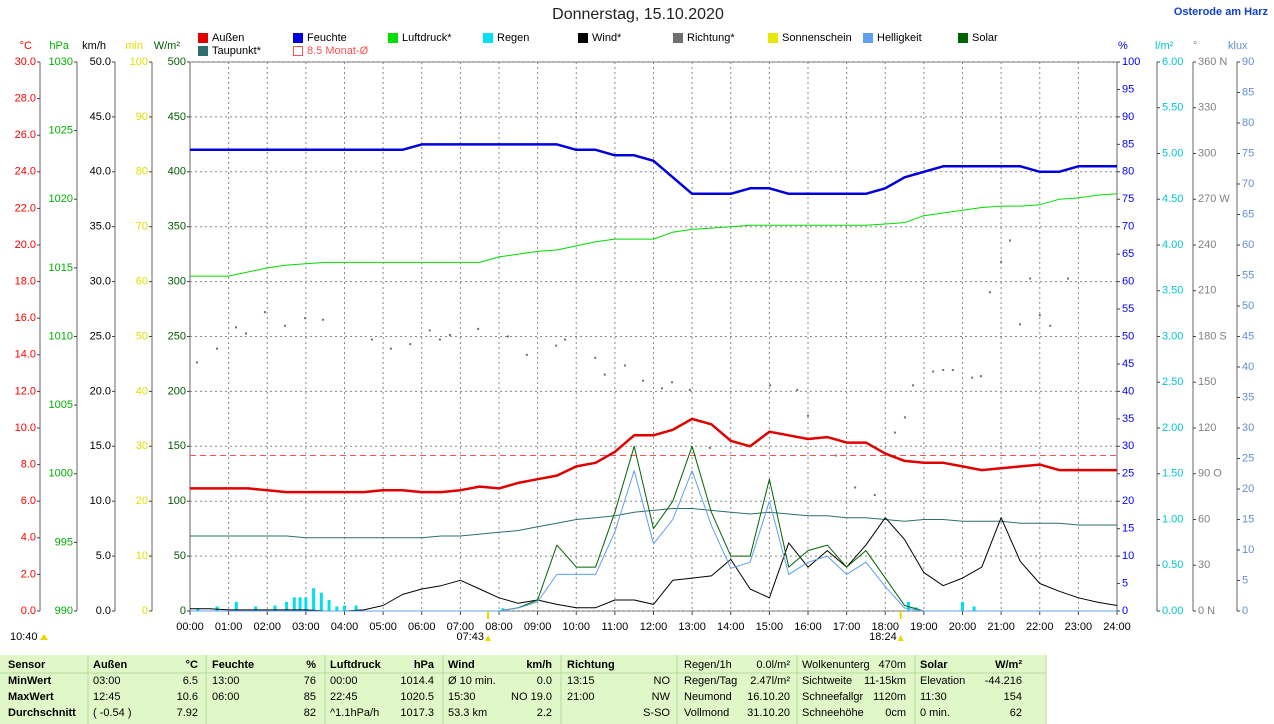 This screenshot has width=1274, height=724. I want to click on x-tick-label: 21:00, so click(1001, 627).